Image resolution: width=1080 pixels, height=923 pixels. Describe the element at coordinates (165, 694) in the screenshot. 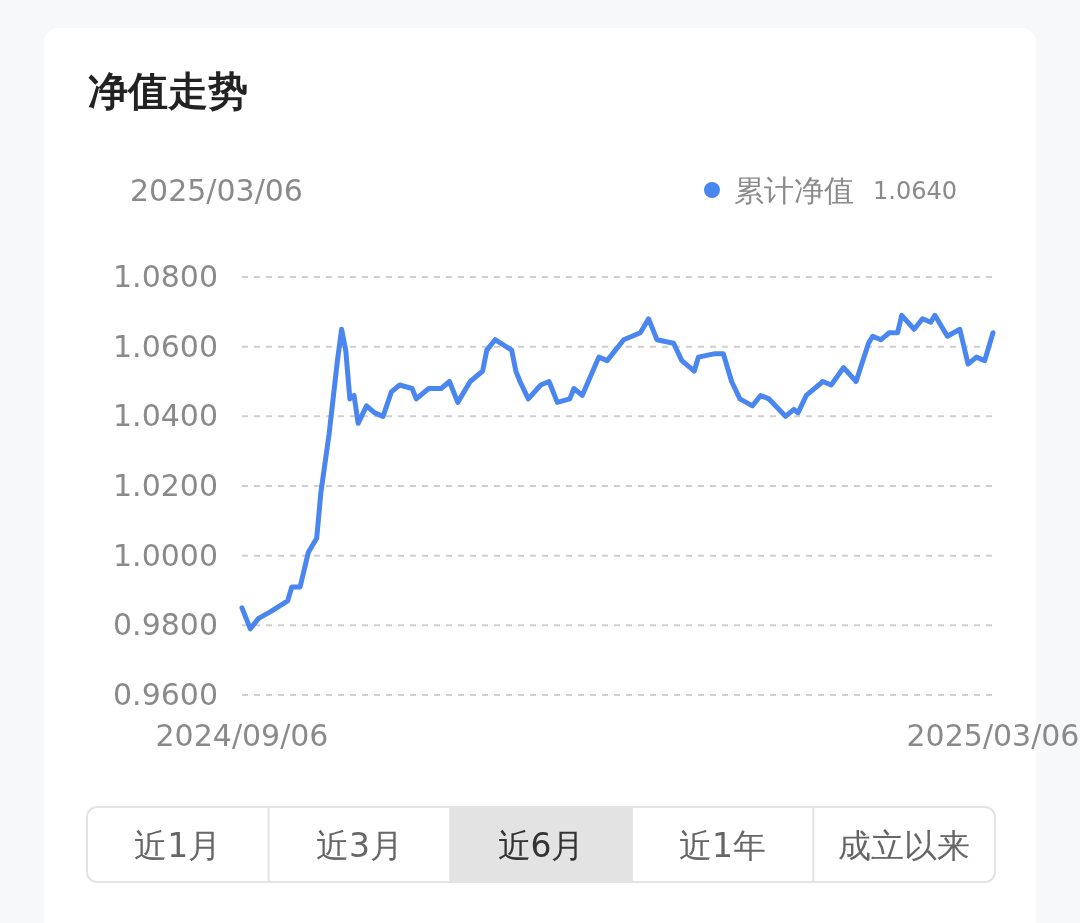

I see `y-tick-label: 0.9600` at that location.